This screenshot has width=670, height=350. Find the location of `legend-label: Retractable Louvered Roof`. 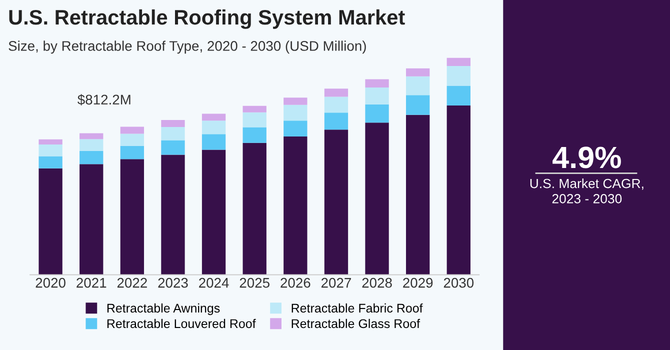

legend-label: Retractable Louvered Roof is located at coordinates (181, 323).